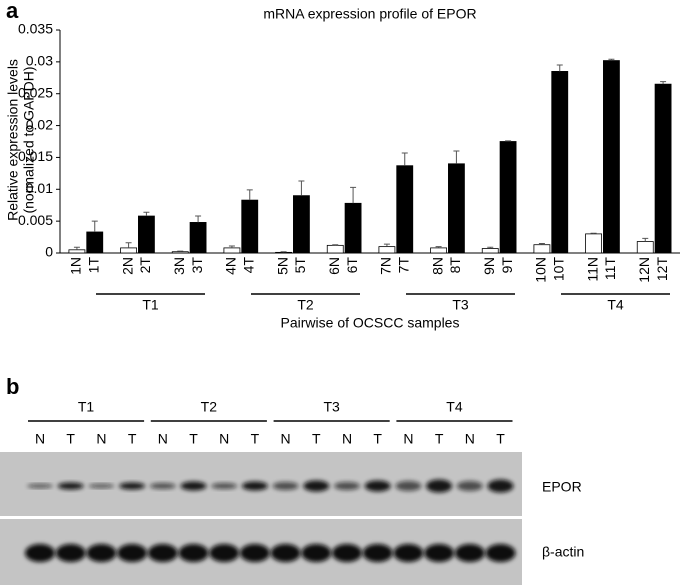 Image resolution: width=685 pixels, height=585 pixels. I want to click on x-tick-label: 1N, so click(76, 266).